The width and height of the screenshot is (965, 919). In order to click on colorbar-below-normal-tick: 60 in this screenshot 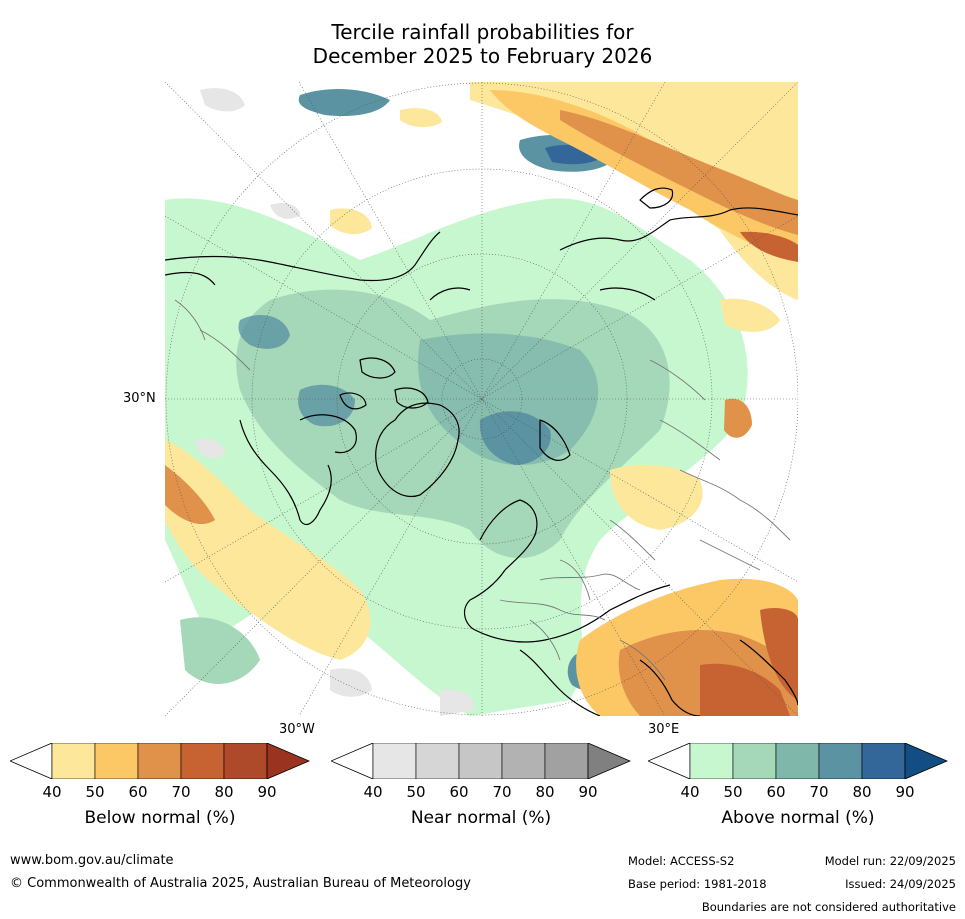, I will do `click(138, 792)`.